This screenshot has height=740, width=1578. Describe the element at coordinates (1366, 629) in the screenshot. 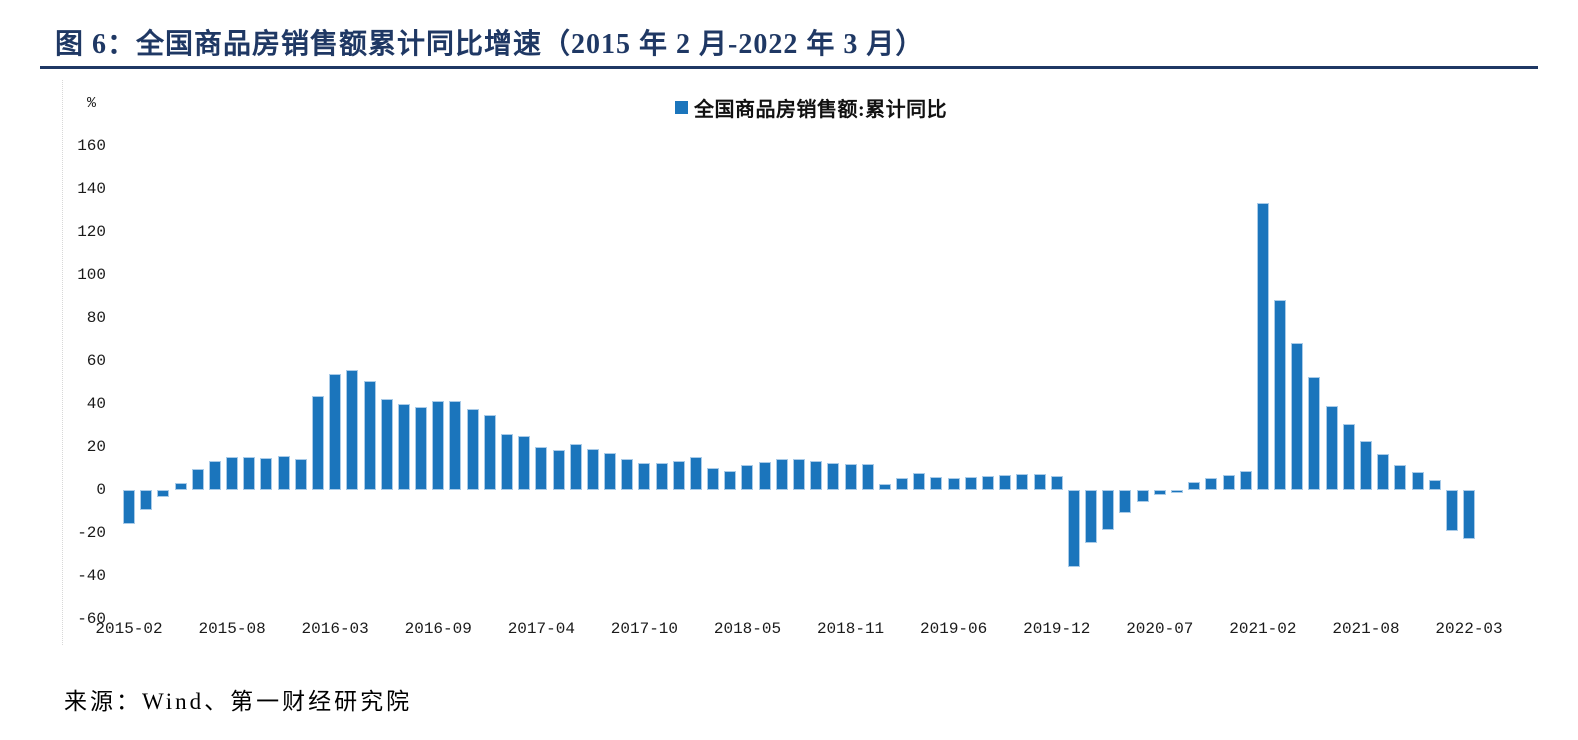

I see `x-tick-label: 2021-08` at that location.